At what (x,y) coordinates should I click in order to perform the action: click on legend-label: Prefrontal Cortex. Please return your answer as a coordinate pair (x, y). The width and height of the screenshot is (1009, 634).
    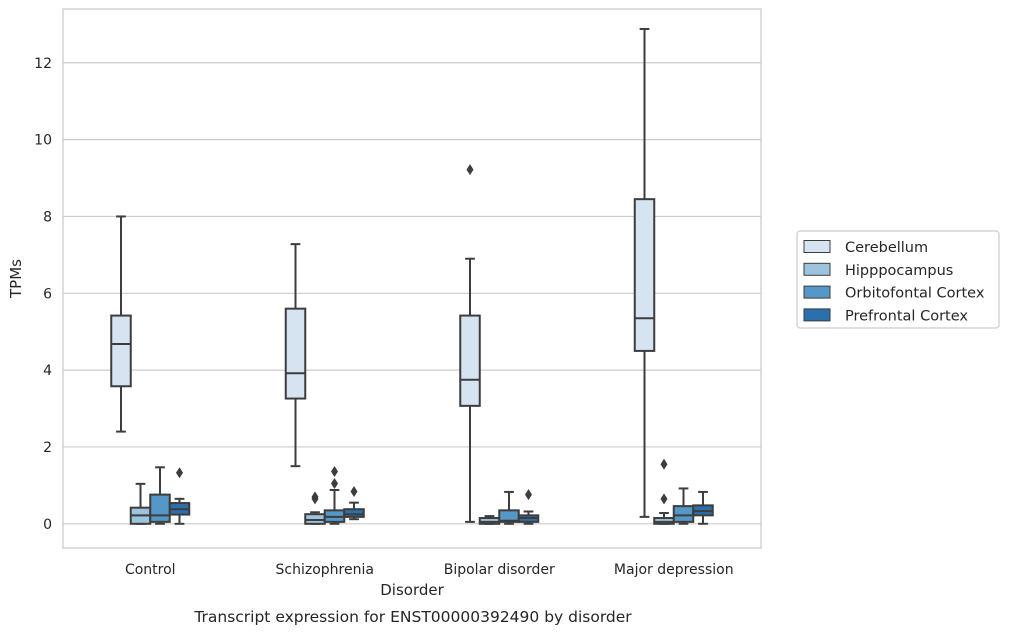
    Looking at the image, I should click on (906, 316).